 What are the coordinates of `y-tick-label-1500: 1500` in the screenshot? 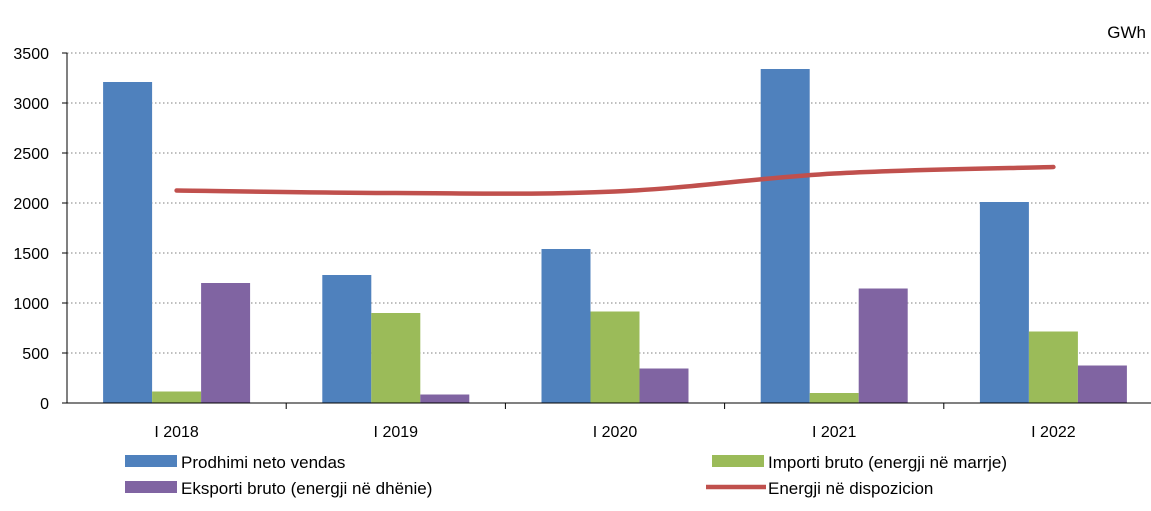 It's located at (31, 254).